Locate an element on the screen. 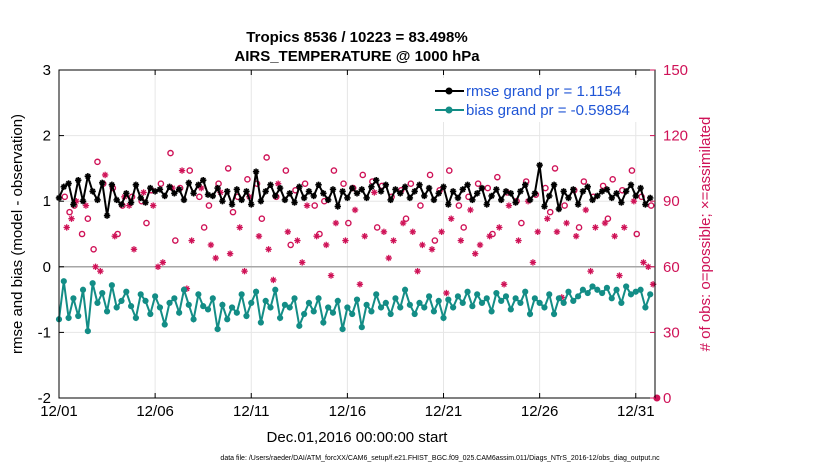 This screenshot has height=470, width=830. y2-tick-label: 0 is located at coordinates (667, 398).